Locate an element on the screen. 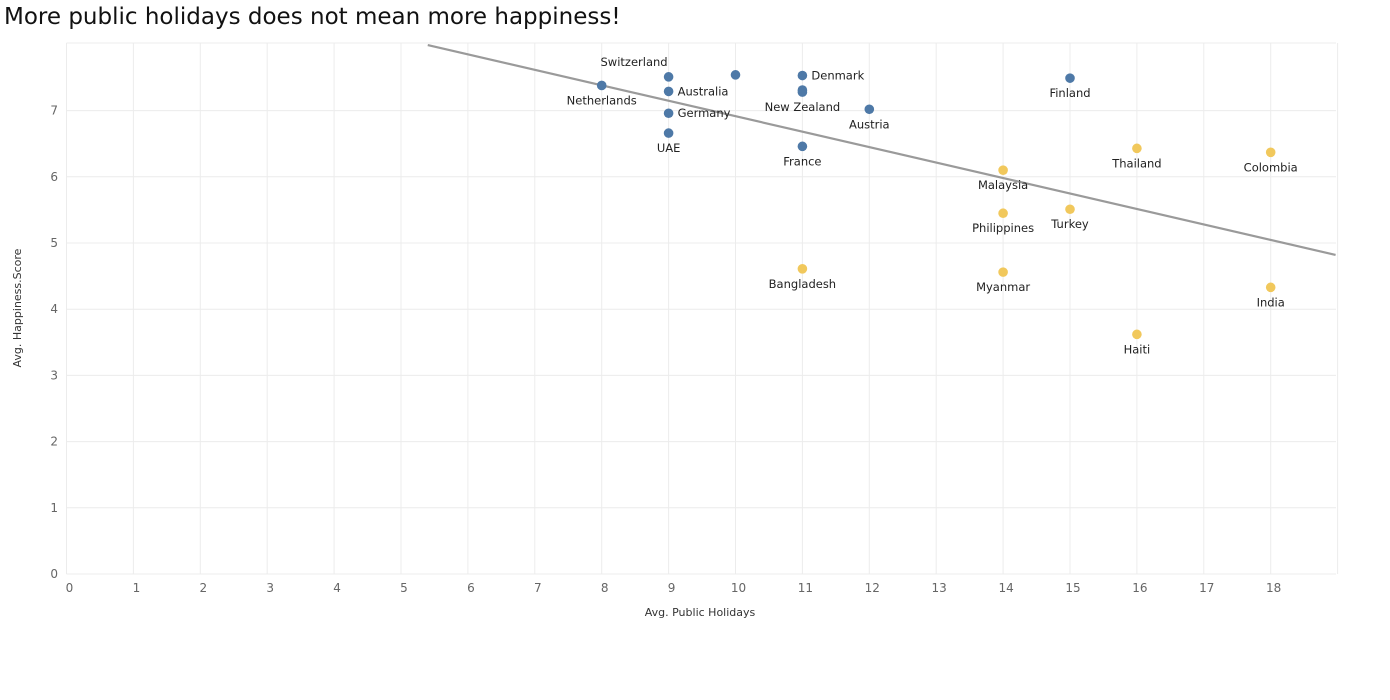  point-label: Denmark is located at coordinates (837, 76).